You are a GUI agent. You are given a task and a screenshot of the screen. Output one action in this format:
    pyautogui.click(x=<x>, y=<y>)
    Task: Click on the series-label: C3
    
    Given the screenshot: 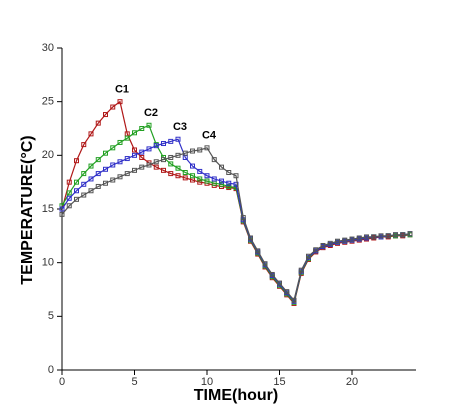 What is the action you would take?
    pyautogui.click(x=180, y=127)
    